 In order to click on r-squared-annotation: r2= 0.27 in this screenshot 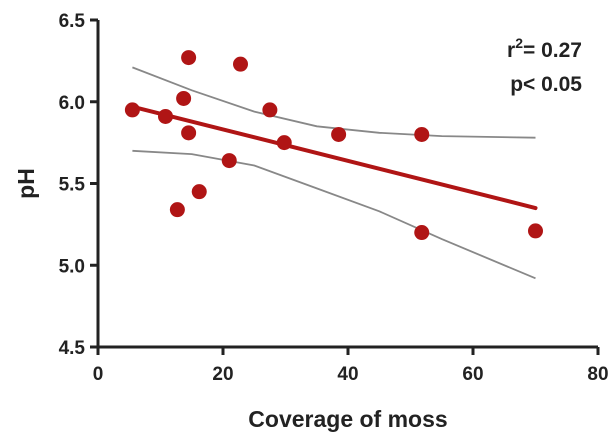, I will do `click(544, 48)`.